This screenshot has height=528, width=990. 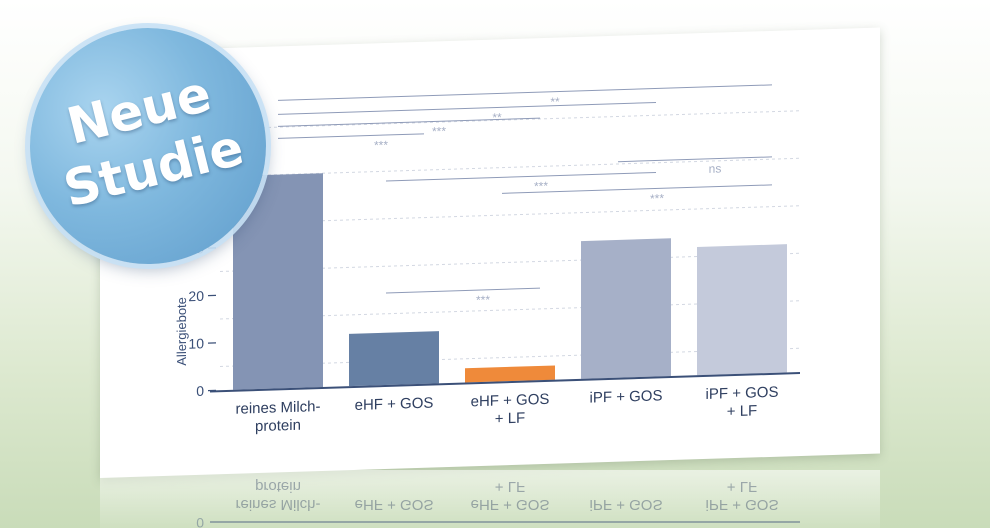 What do you see at coordinates (200, 391) in the screenshot?
I see `y-tick-label: 0` at bounding box center [200, 391].